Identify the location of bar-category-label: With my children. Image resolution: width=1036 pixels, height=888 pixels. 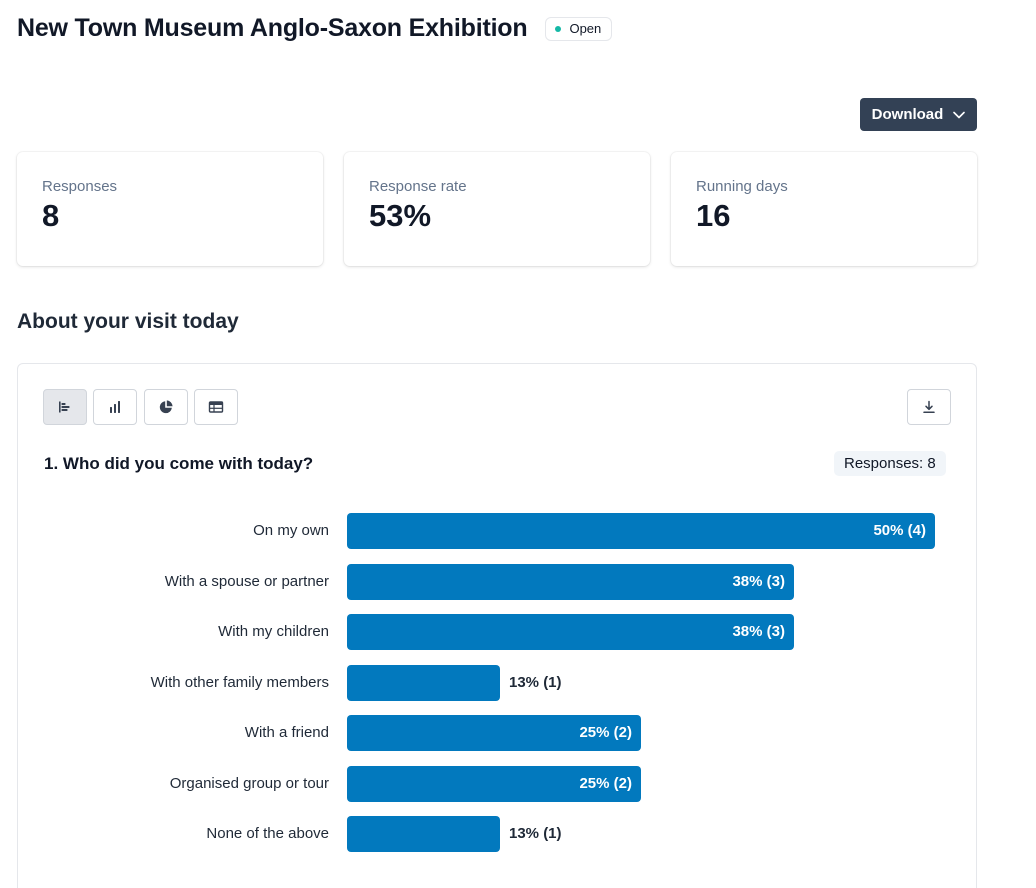
(273, 631).